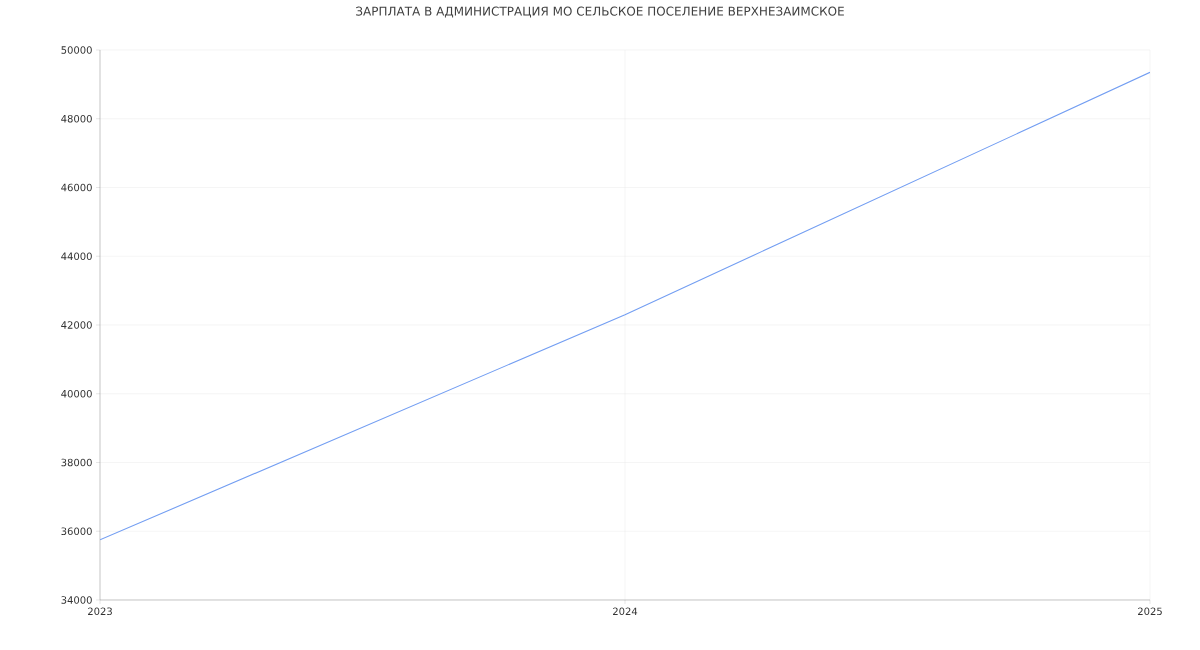 This screenshot has height=650, width=1200. Describe the element at coordinates (76, 256) in the screenshot. I see `y-tick-label: 44000` at that location.